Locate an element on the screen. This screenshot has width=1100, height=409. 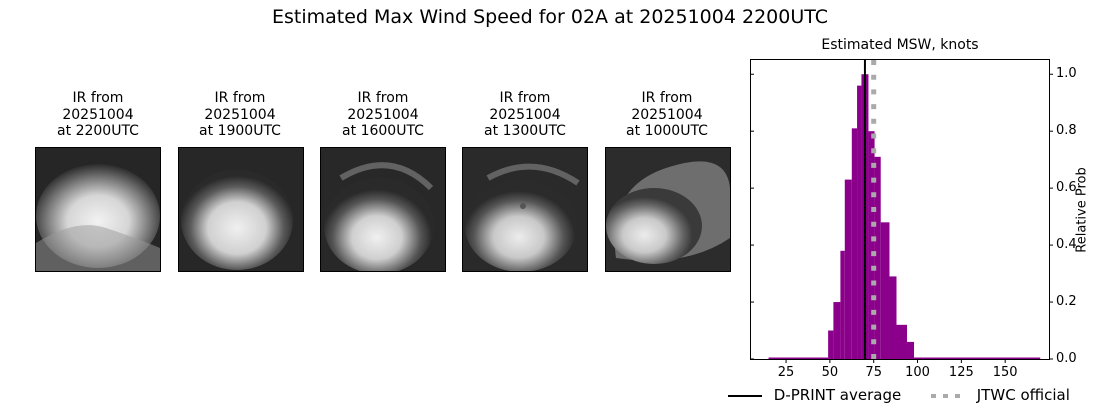
ir-panel-title-5: IR from 20251004 at 1000UTC is located at coordinates (667, 115).